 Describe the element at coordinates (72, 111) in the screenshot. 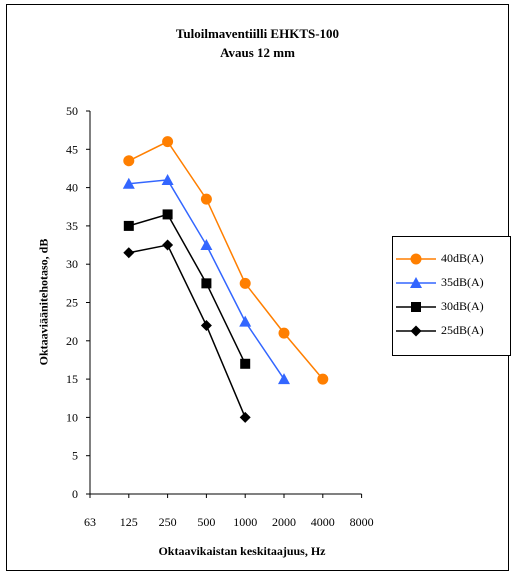

I see `y-tick-label: 50` at that location.